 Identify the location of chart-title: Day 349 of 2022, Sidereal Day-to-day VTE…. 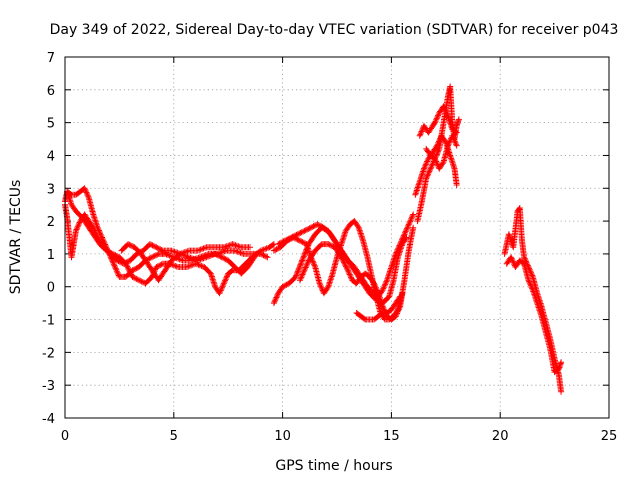
(334, 30).